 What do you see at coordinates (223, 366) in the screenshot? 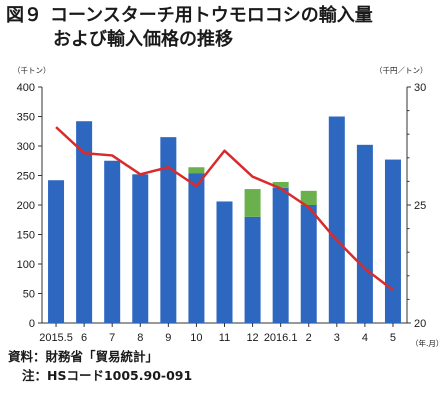
I see `notes: 資料：財務省「貿易統計」 注：HSコード1005.90-091` at bounding box center [223, 366].